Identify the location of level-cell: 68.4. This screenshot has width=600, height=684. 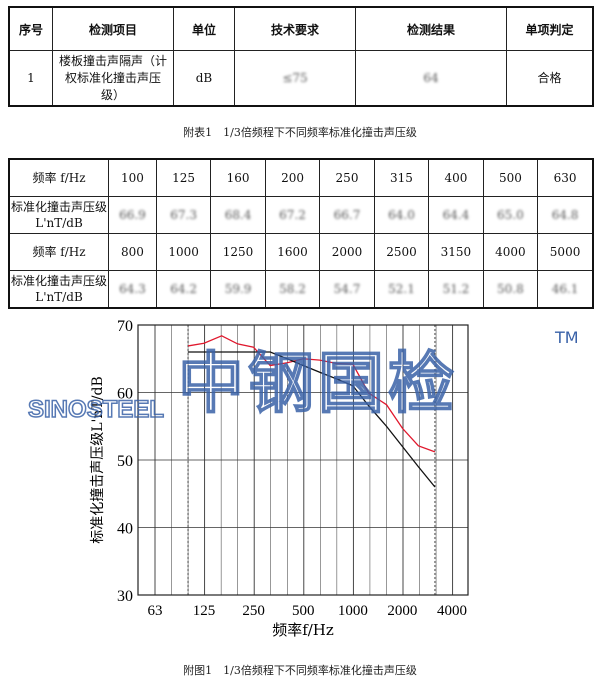
(238, 215).